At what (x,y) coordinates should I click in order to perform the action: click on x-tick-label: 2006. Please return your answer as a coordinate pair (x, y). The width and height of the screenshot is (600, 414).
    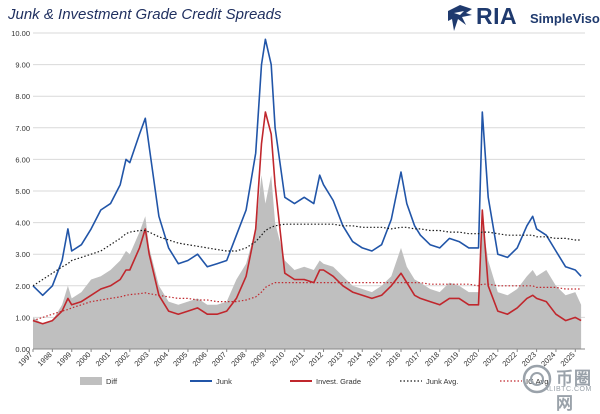
    Looking at the image, I should click on (200, 359).